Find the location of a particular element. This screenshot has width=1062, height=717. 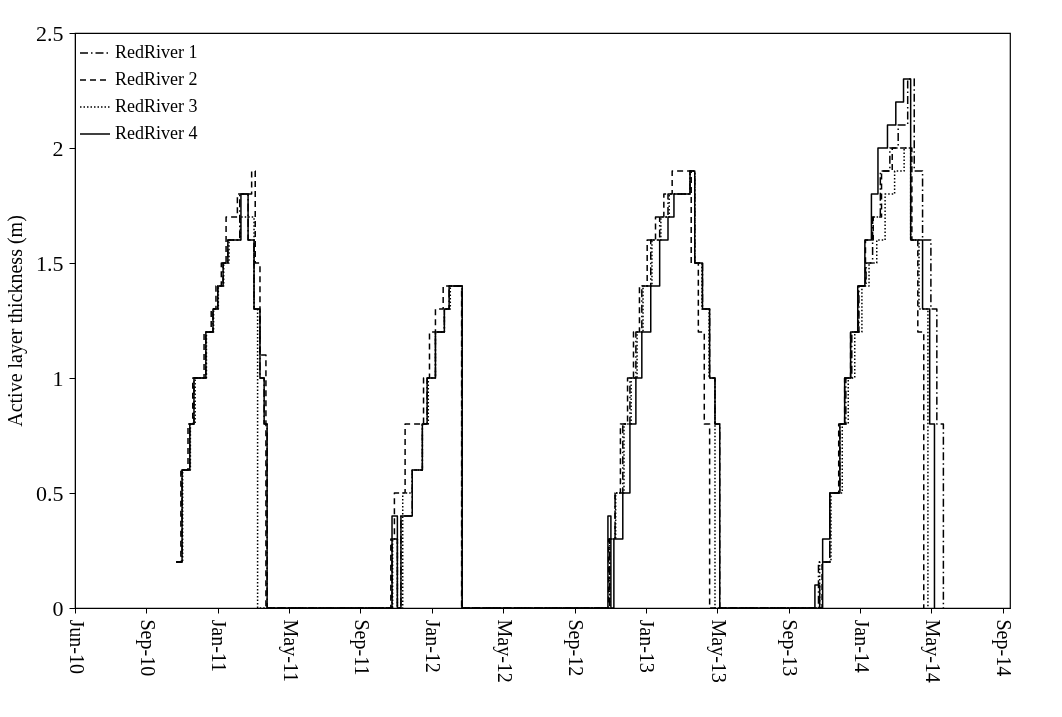

x-tick-label: Sep-10 is located at coordinates (147, 648).